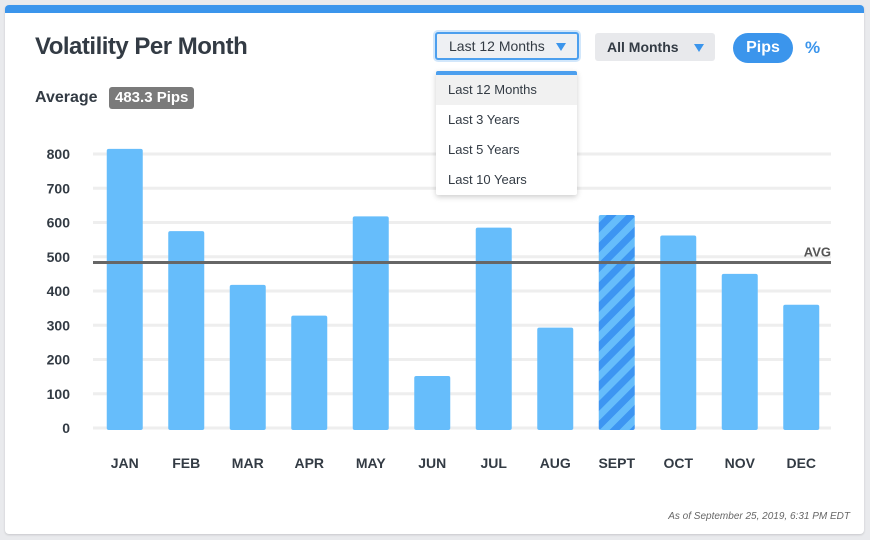  I want to click on period-select: Last 12 Months, so click(507, 46).